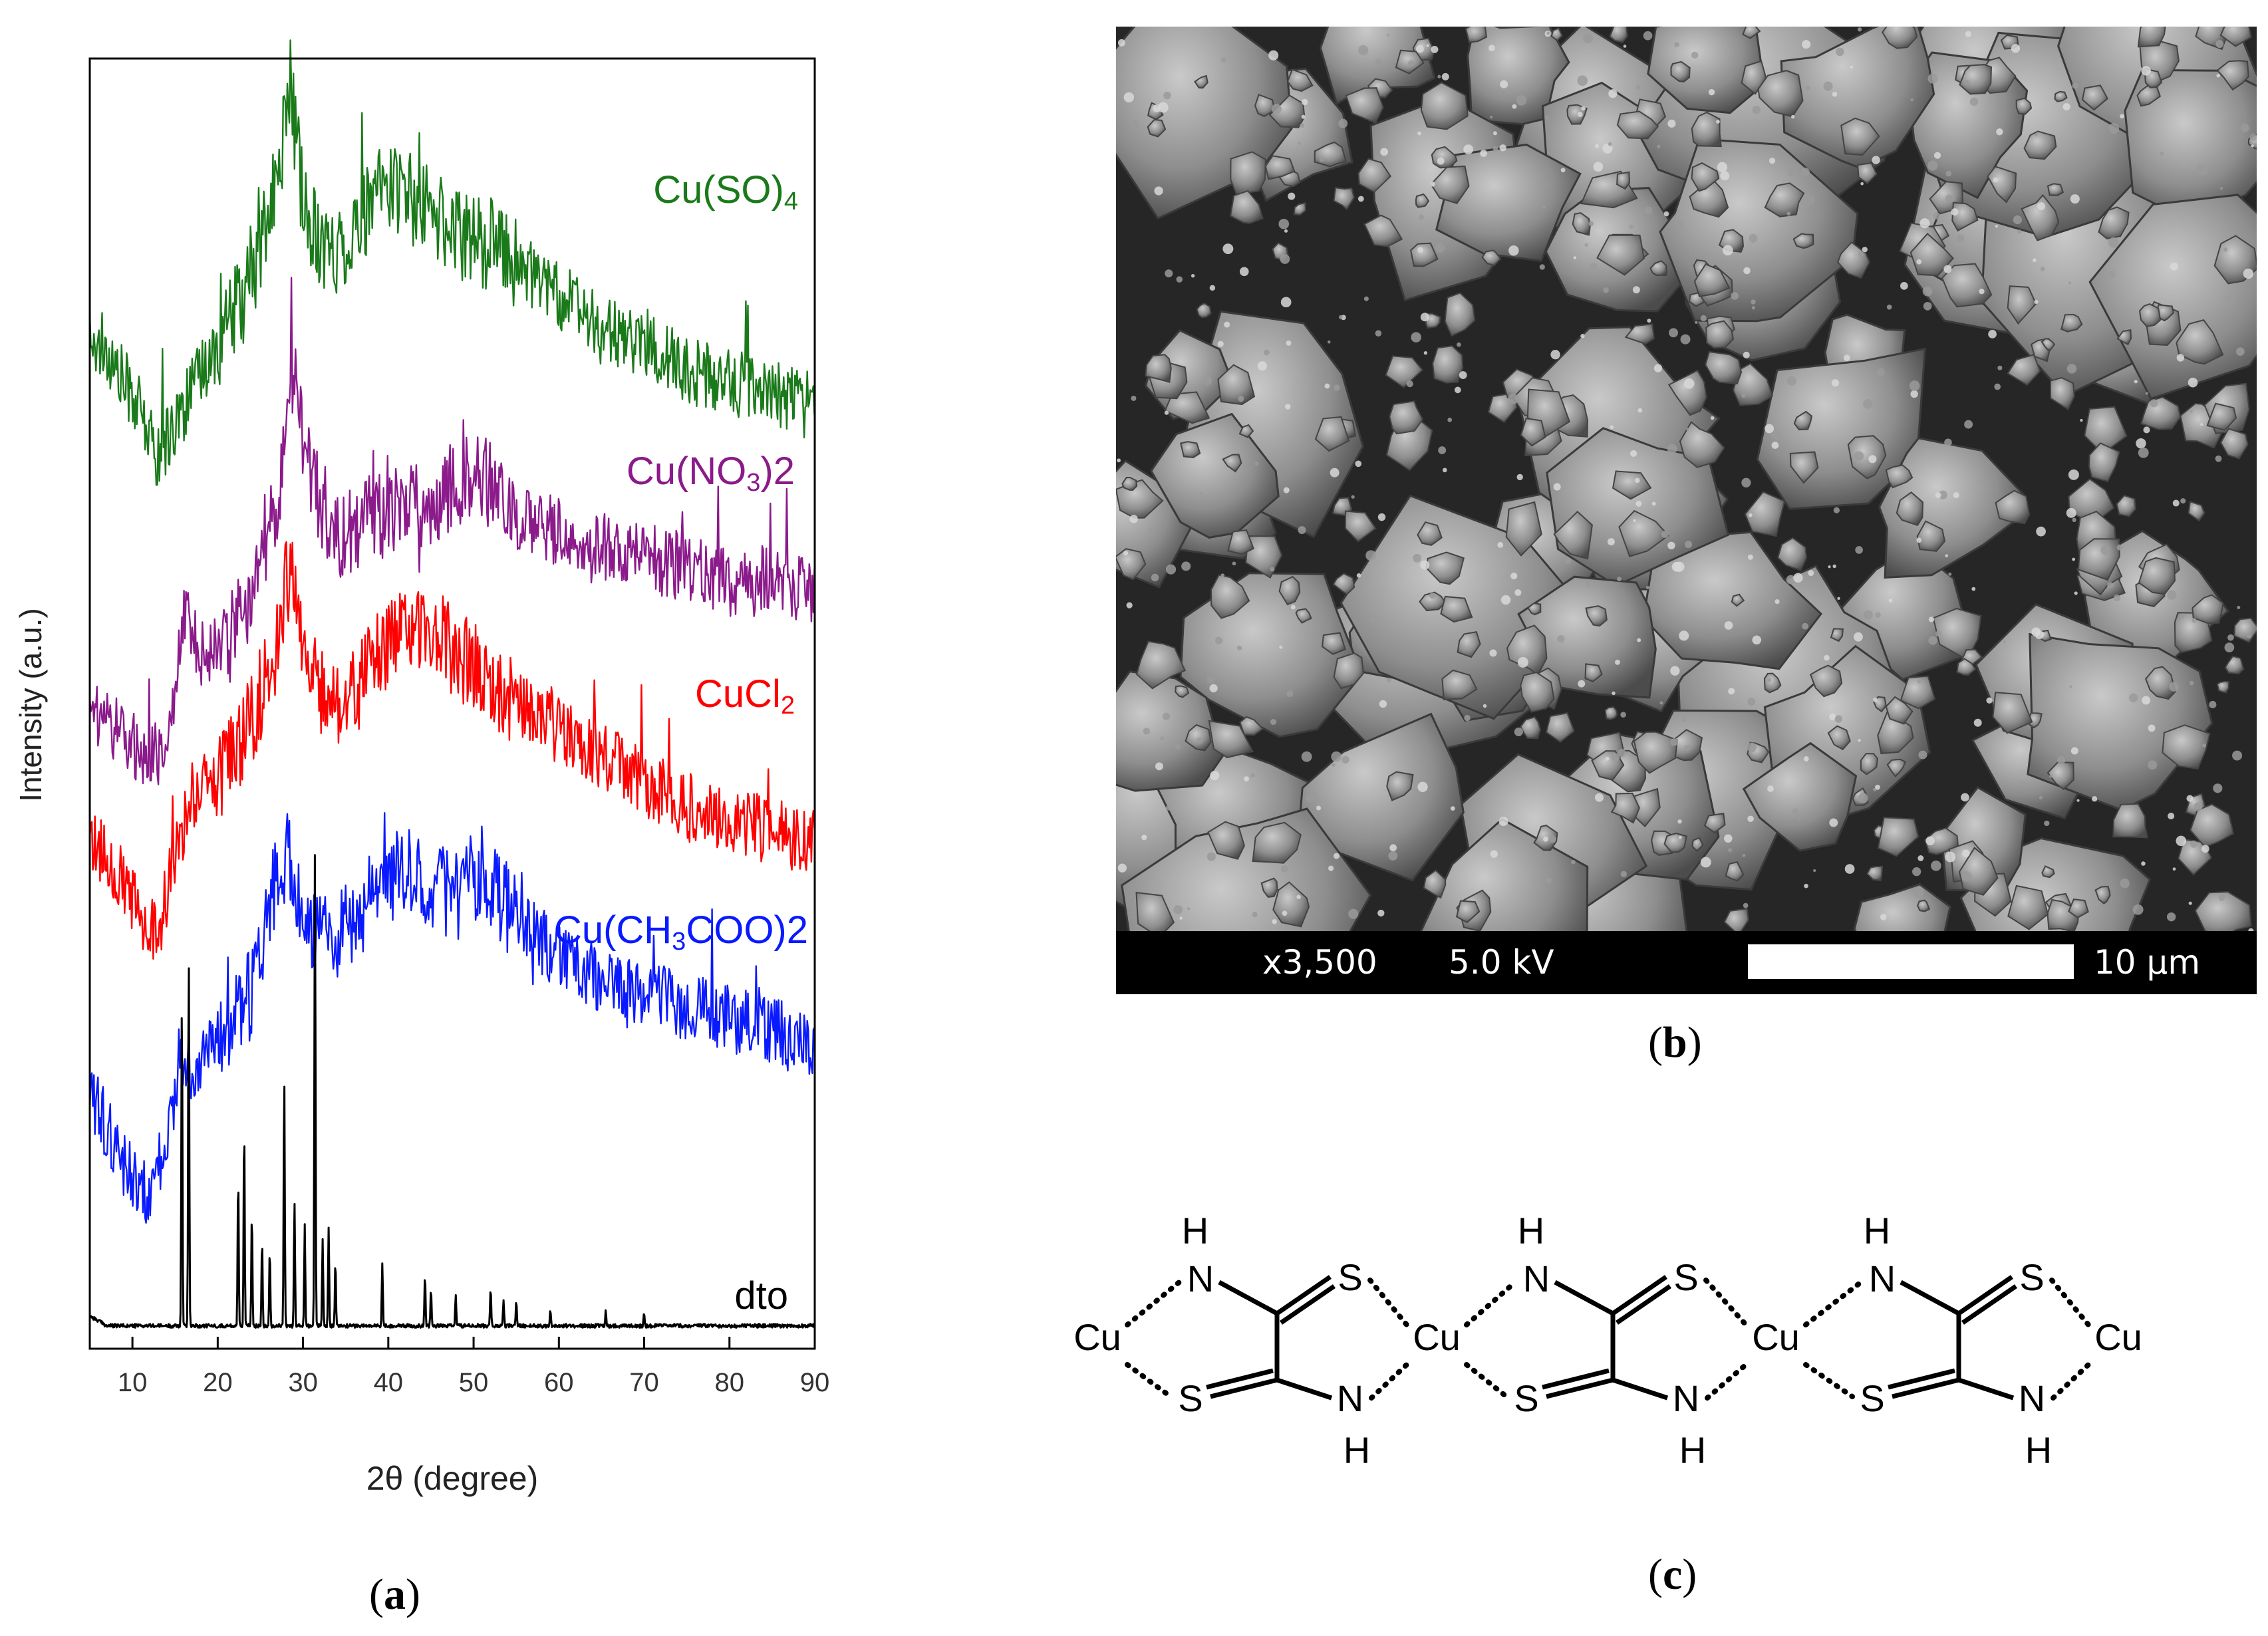 This screenshot has height=1636, width=2268. Describe the element at coordinates (644, 1382) in the screenshot. I see `x-tick-label-70: 70` at that location.